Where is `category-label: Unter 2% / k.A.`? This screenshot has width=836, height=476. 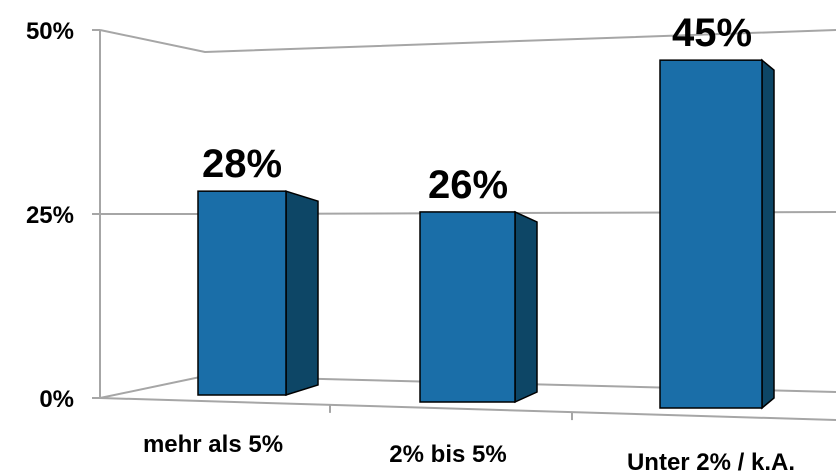
category-label: Unter 2% / k.A. is located at coordinates (711, 462).